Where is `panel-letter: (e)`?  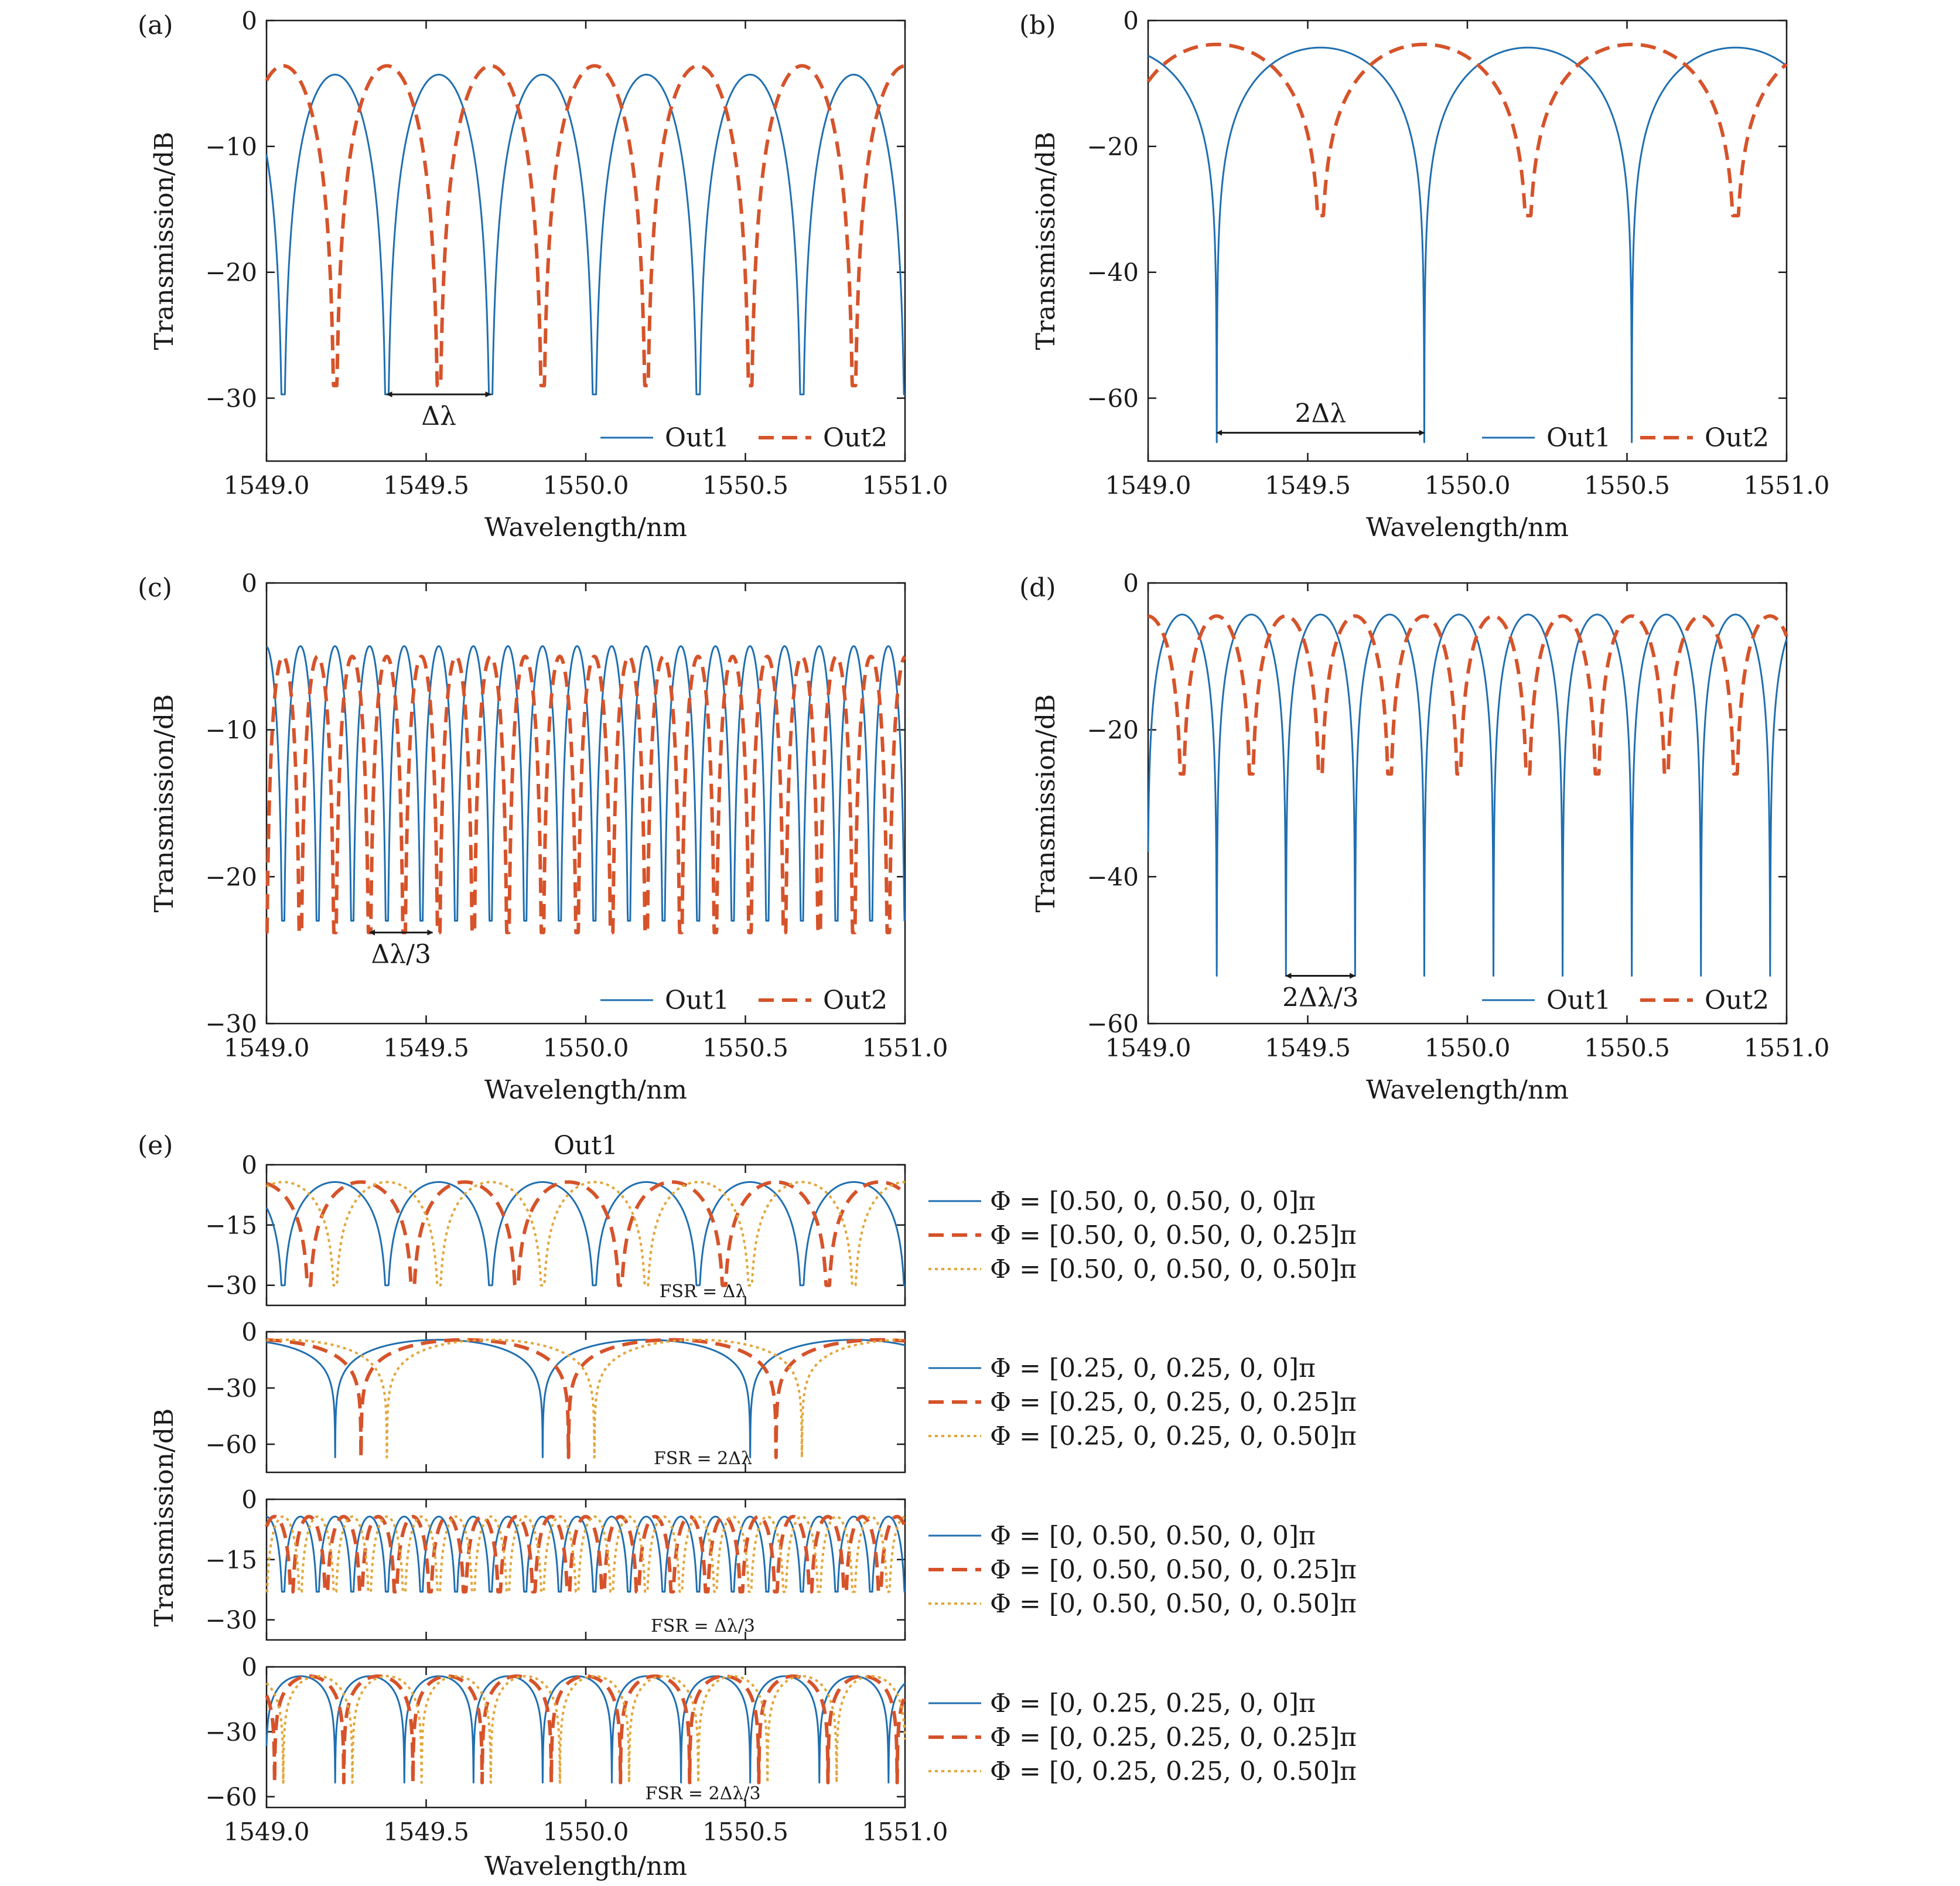 panel-letter: (e) is located at coordinates (155, 1146).